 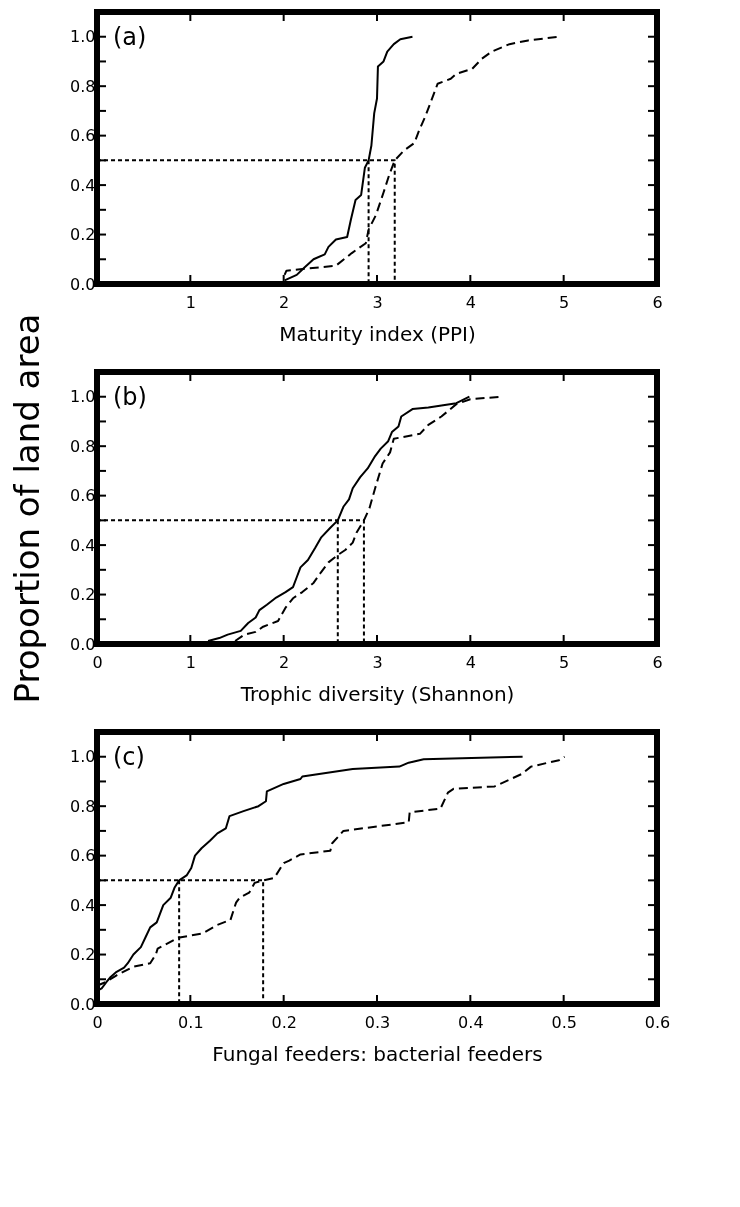 I want to click on annotation: (a), so click(x=130, y=37).